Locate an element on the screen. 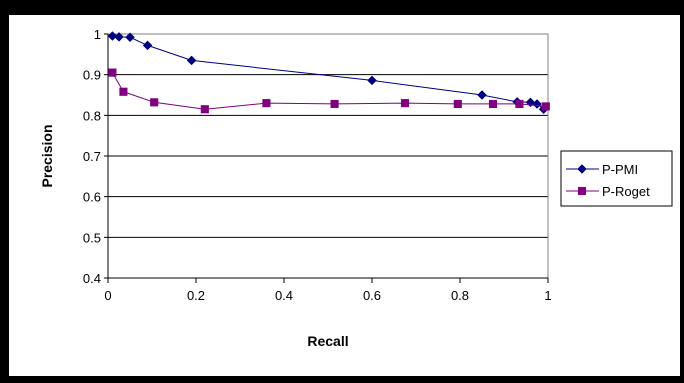 The image size is (684, 383). y-tick-label: 1 is located at coordinates (97, 34).